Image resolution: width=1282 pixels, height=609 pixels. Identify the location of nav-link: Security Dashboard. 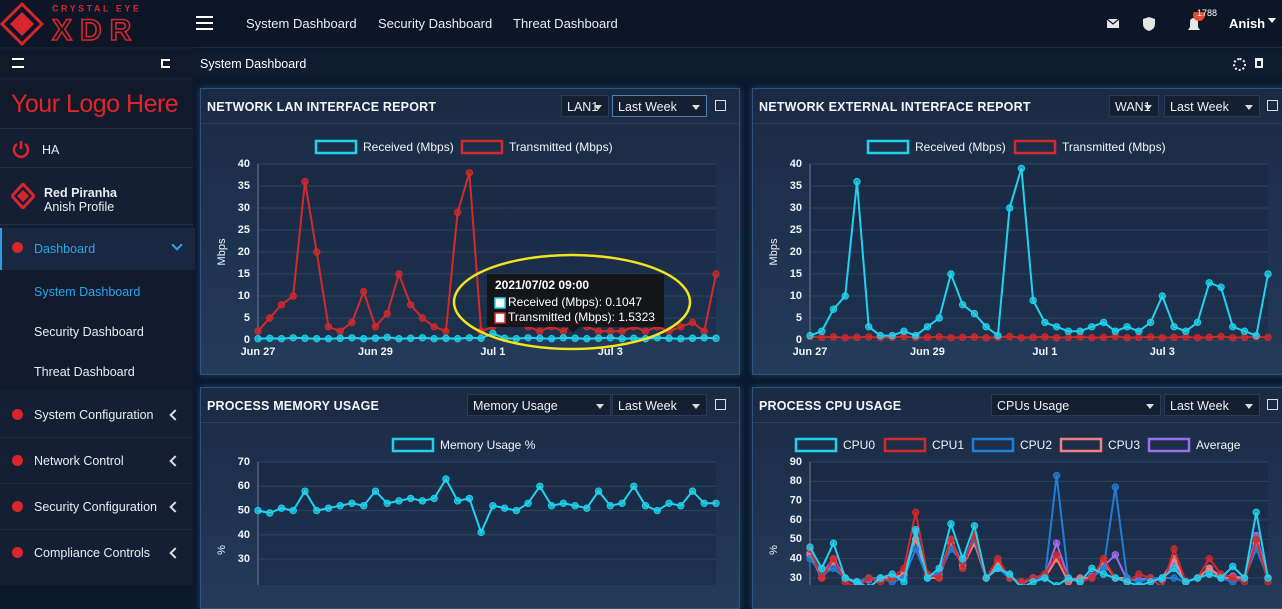
(435, 23).